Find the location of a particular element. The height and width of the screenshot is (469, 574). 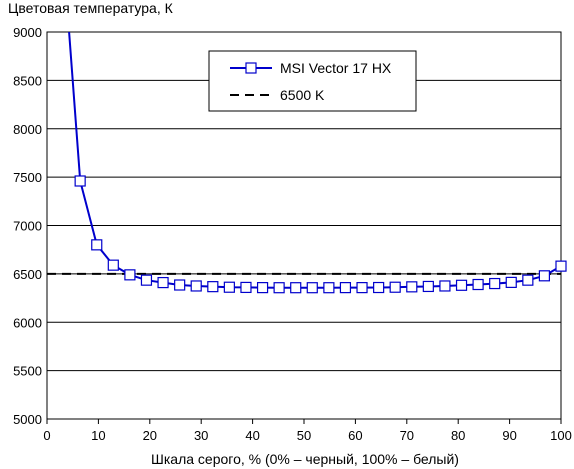

legend: MSI Vector 17 HX 6500 K is located at coordinates (312, 81).